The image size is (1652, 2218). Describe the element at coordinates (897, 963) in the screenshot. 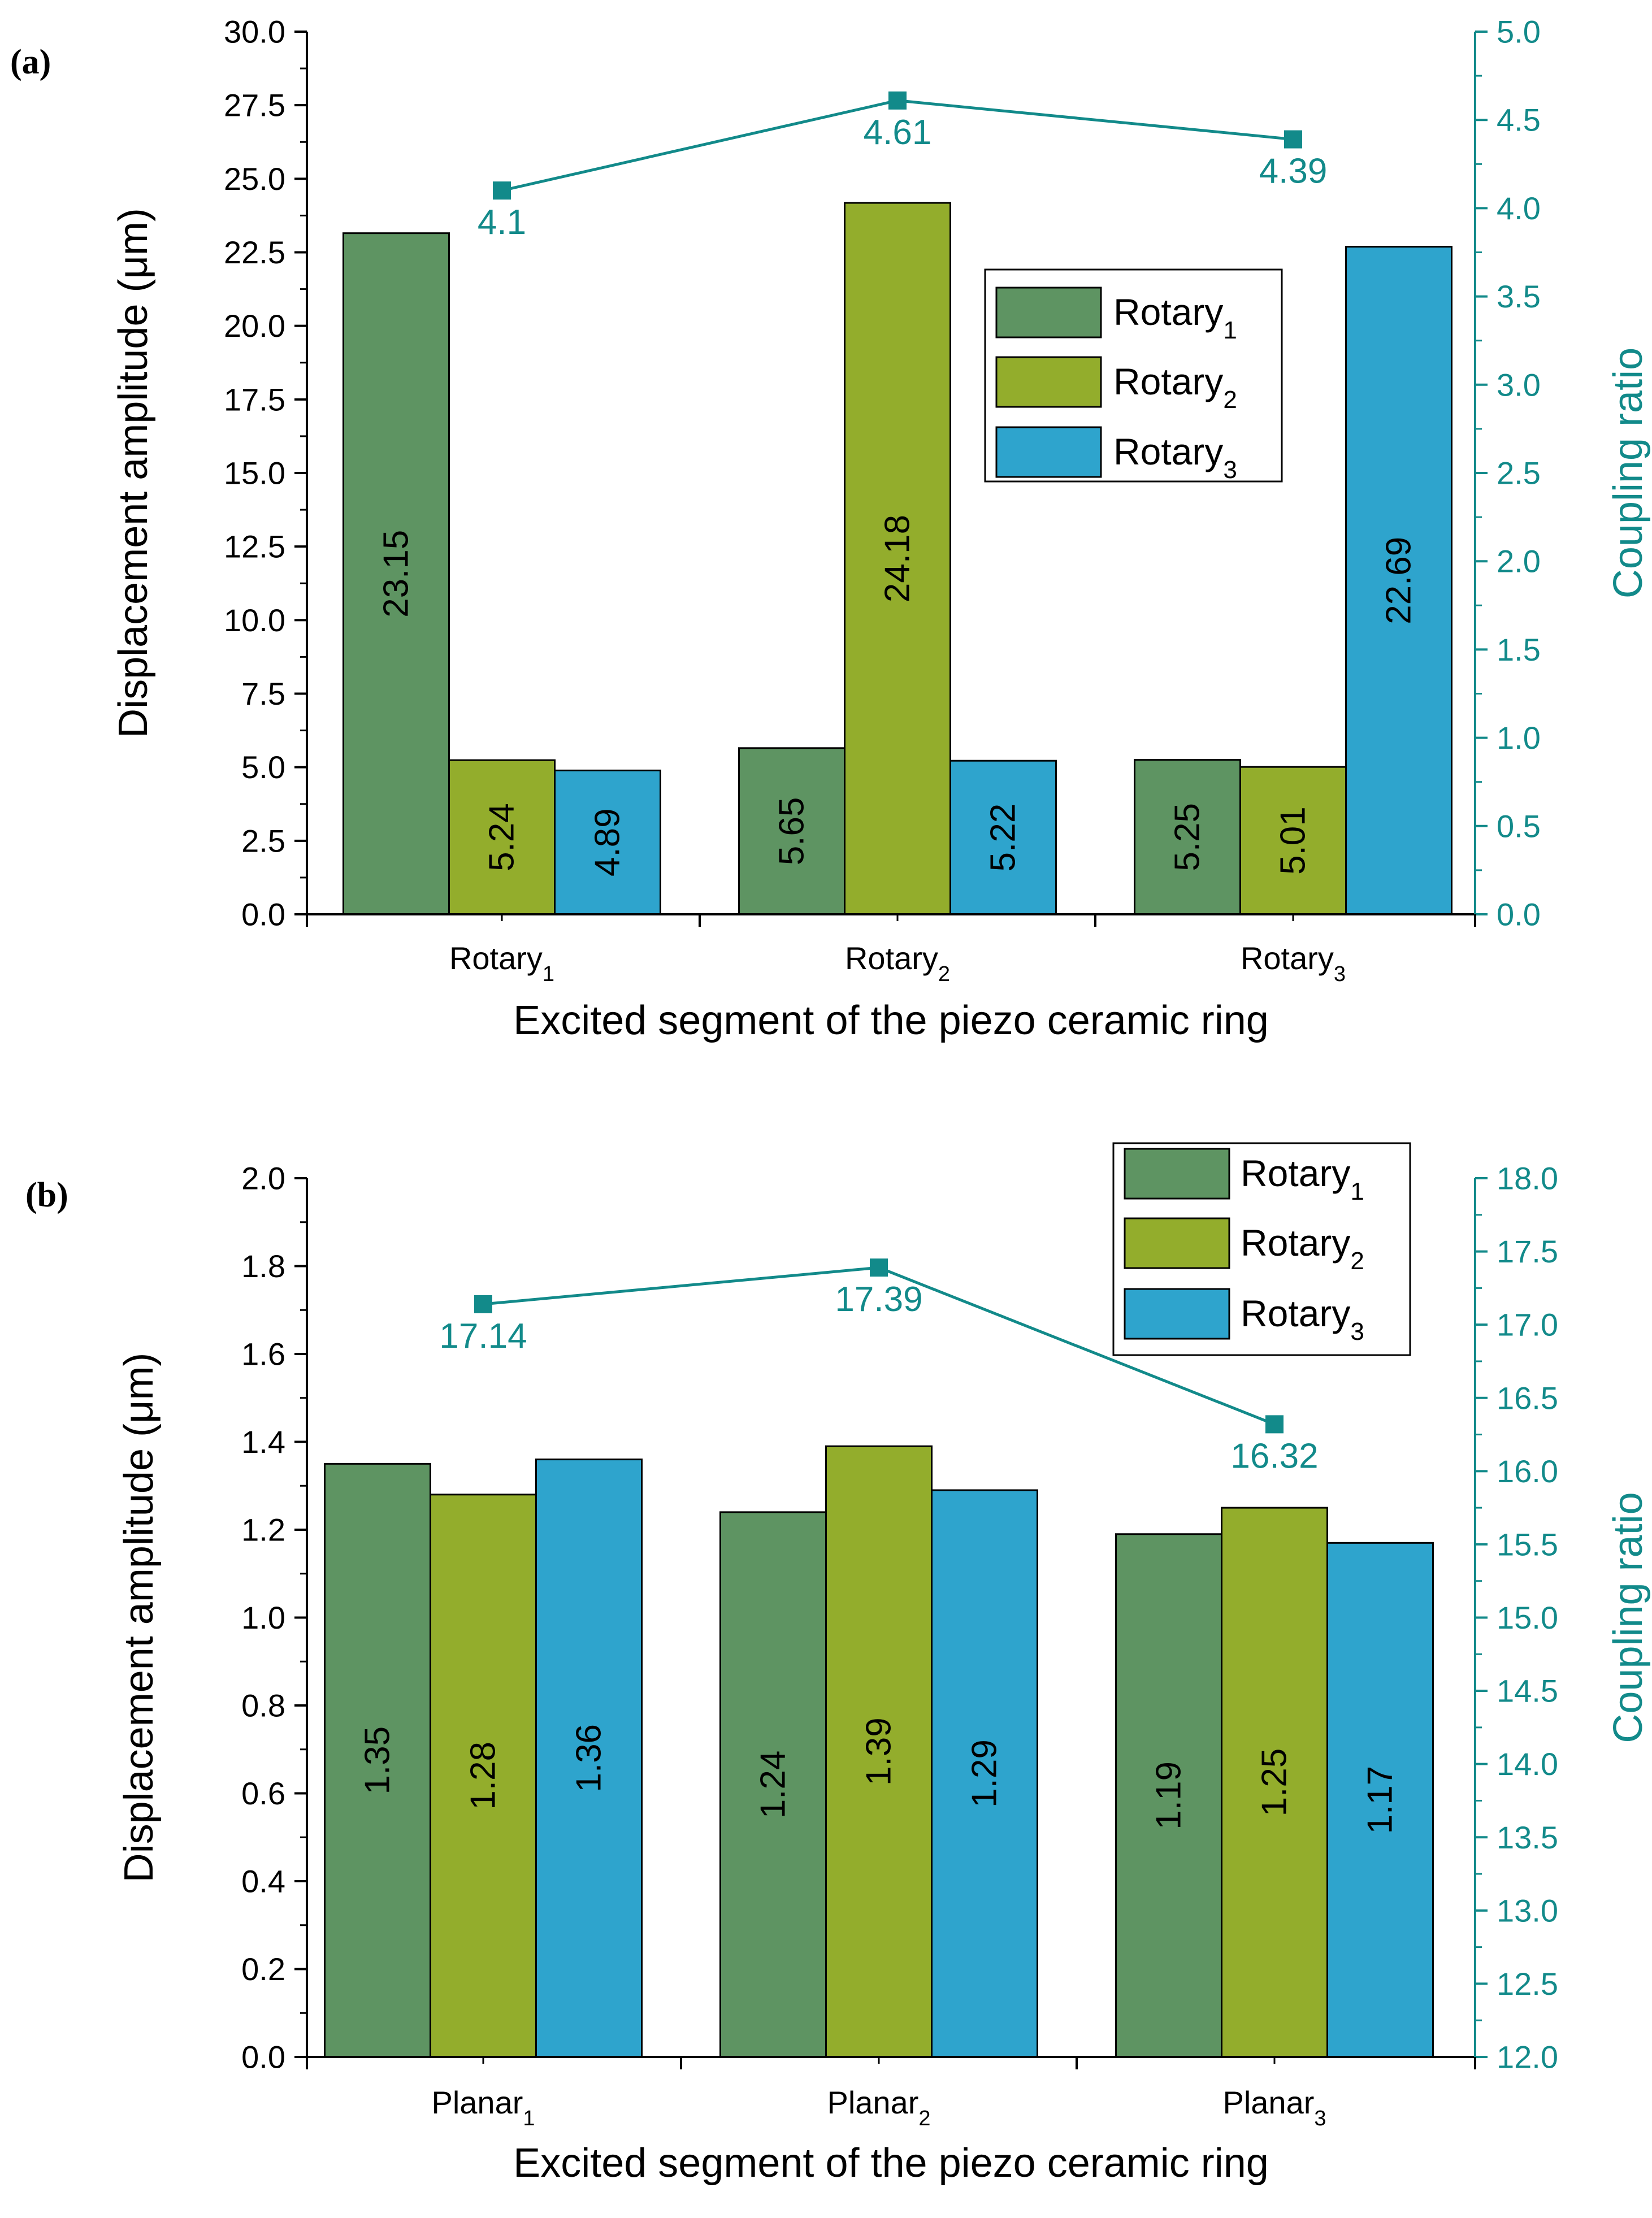

I see `x-category-label: Rotary2` at that location.